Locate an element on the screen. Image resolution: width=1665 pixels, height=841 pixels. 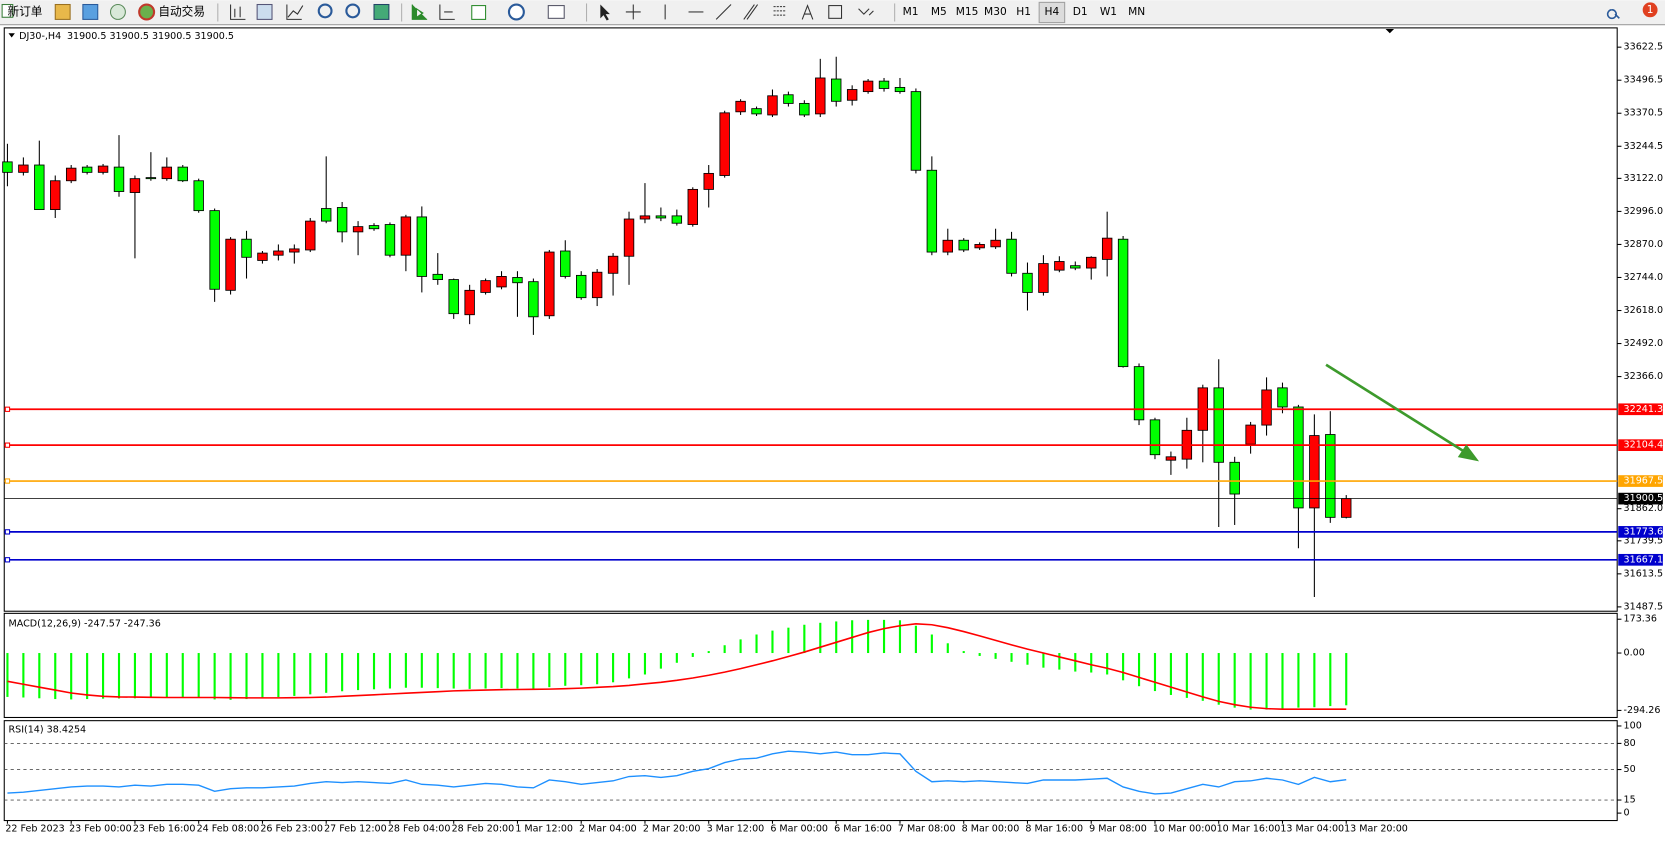
zoom-in-button is located at coordinates (325, 11).